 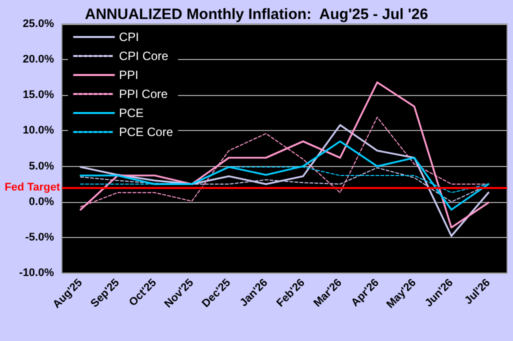 I want to click on y-tick-label: 10.0%, so click(x=38, y=130).